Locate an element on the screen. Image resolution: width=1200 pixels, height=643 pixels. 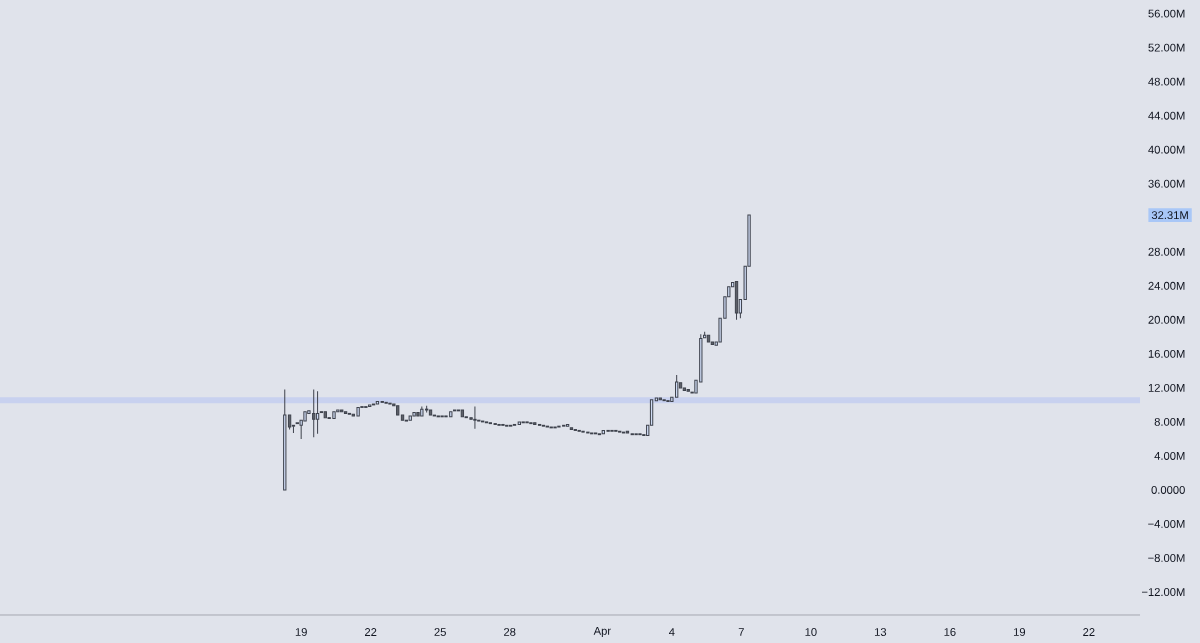
y-tick-label: 24.00M is located at coordinates (1166, 285).